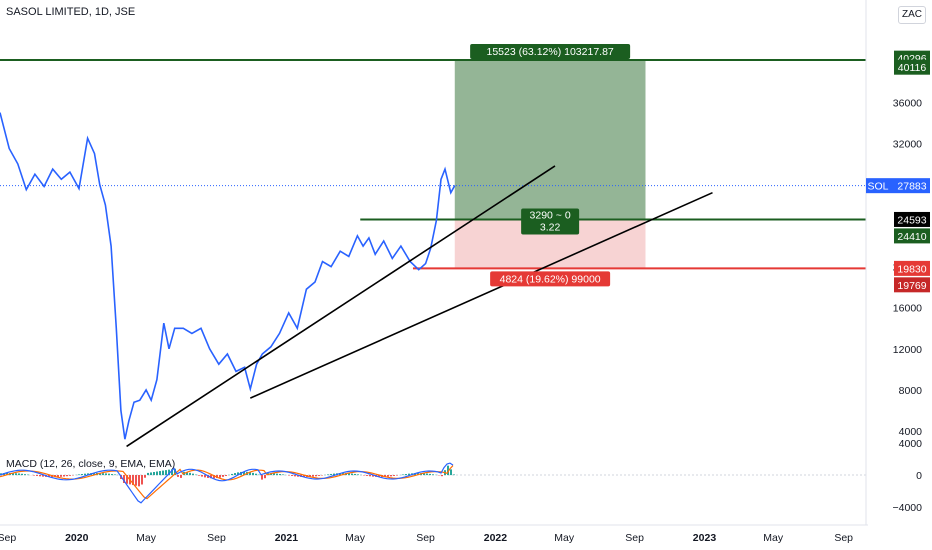  I want to click on macd-pane, so click(433, 483).